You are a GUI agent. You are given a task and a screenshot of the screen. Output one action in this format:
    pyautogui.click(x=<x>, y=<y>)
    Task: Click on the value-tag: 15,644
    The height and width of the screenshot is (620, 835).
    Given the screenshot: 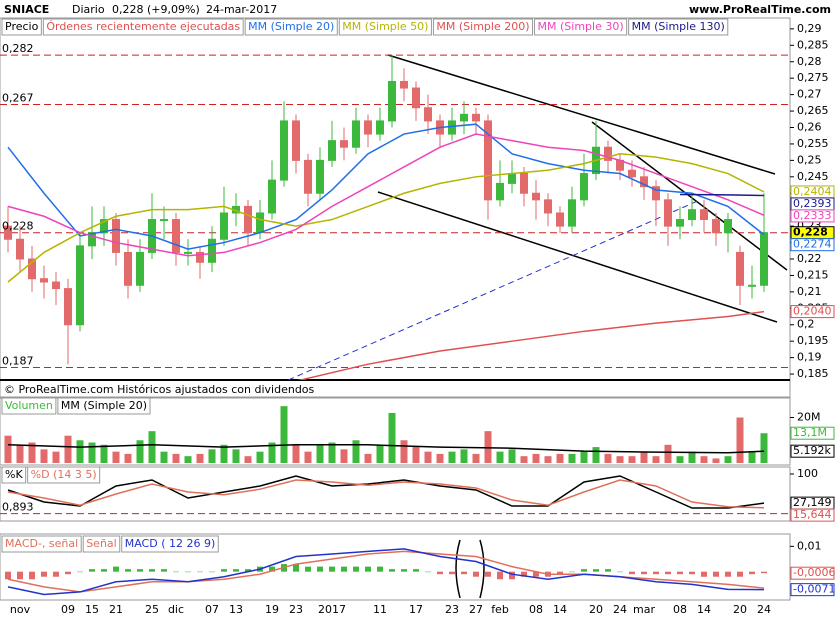 What is the action you would take?
    pyautogui.click(x=812, y=514)
    